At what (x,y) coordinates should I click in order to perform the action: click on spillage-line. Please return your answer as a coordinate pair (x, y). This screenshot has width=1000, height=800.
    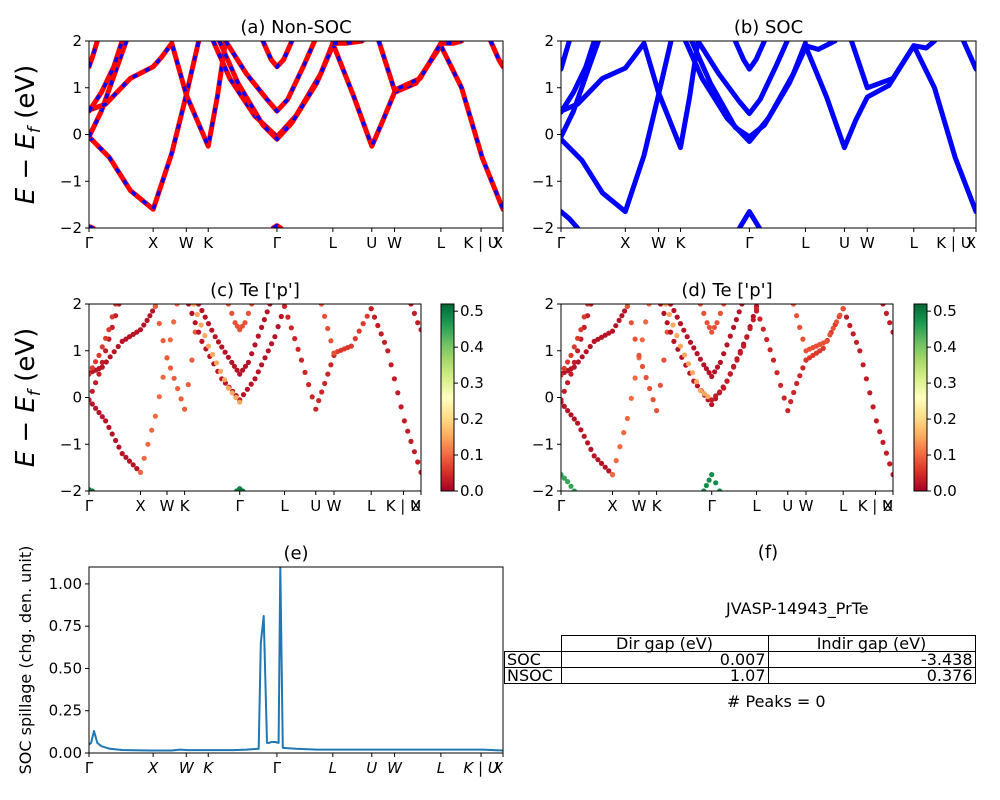
    Looking at the image, I should click on (296, 659).